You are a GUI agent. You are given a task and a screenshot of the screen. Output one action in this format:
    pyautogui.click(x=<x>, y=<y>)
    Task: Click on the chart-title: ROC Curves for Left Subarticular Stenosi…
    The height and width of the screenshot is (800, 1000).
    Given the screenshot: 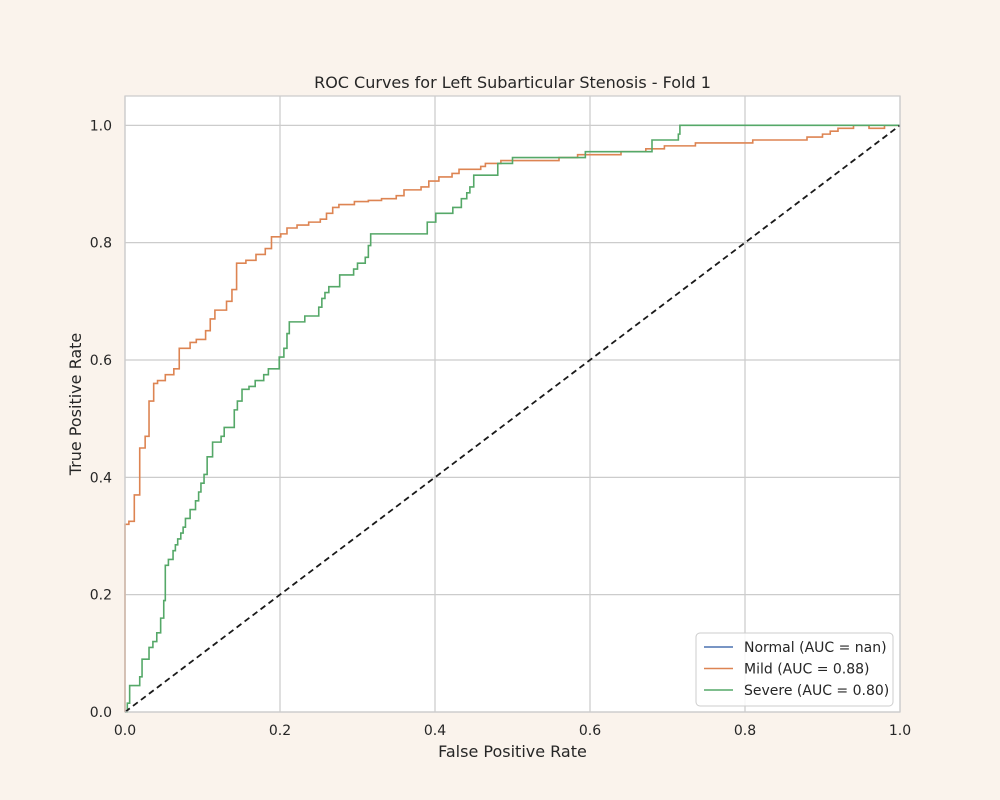 What is the action you would take?
    pyautogui.click(x=512, y=82)
    